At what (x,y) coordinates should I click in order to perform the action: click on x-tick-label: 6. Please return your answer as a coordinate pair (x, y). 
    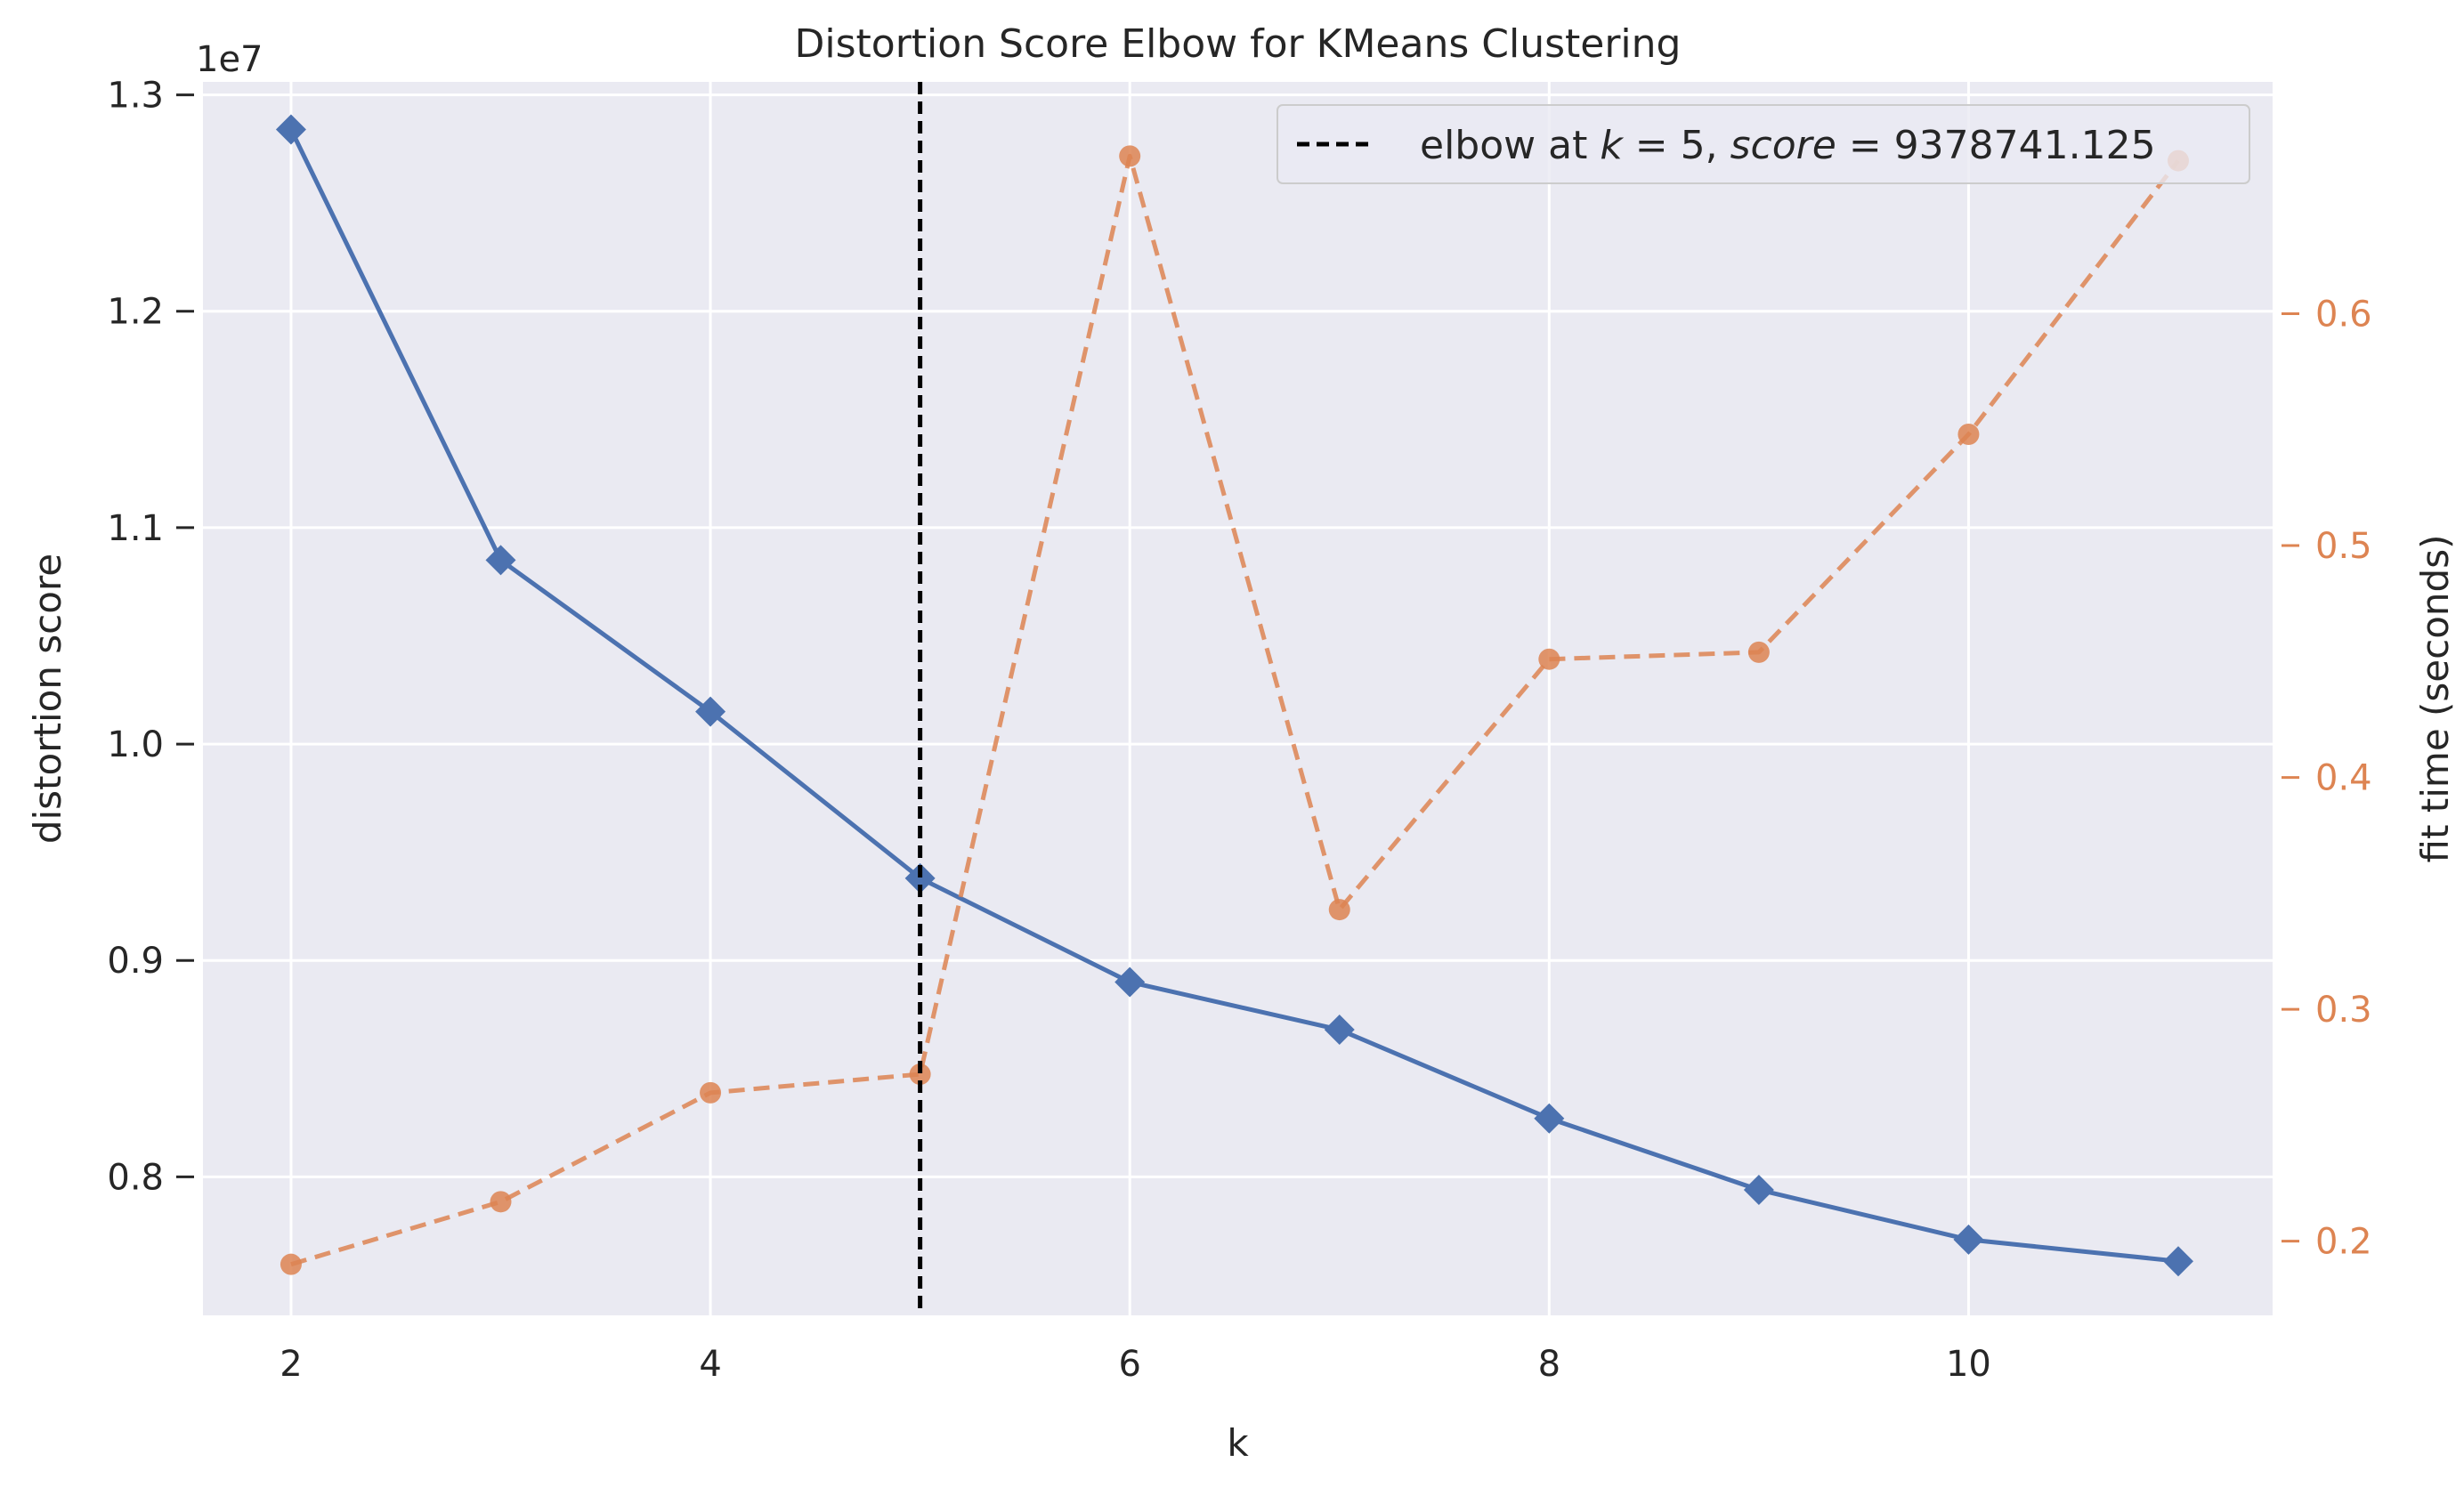
    Looking at the image, I should click on (1129, 1364).